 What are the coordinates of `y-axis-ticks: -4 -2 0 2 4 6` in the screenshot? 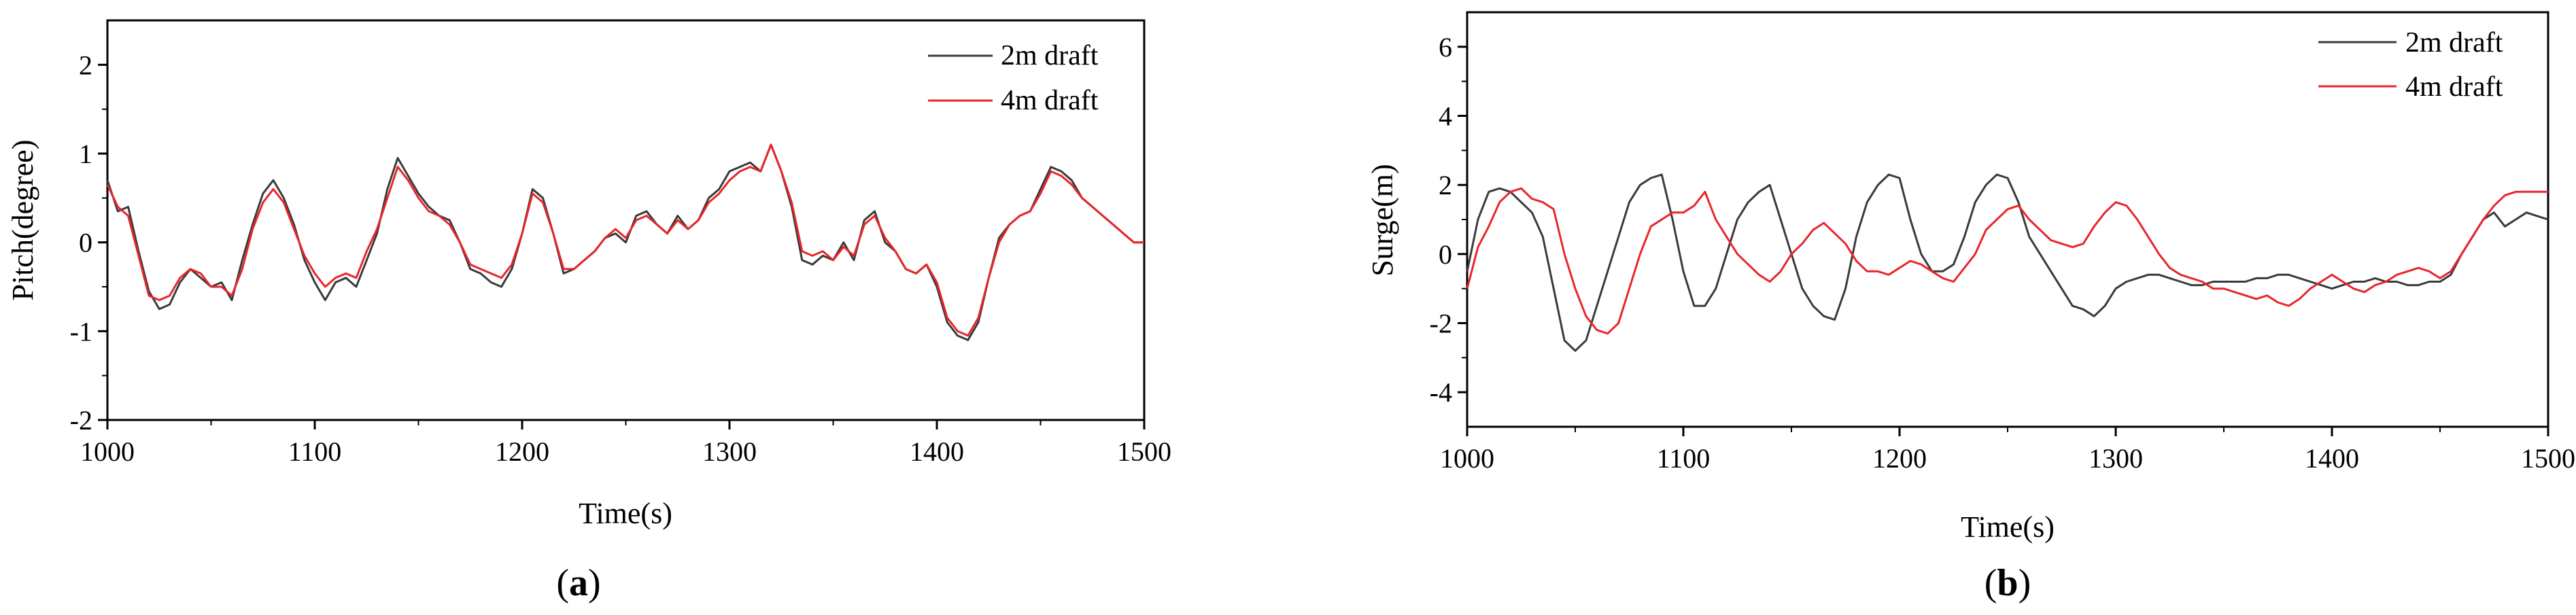 It's located at (1448, 220).